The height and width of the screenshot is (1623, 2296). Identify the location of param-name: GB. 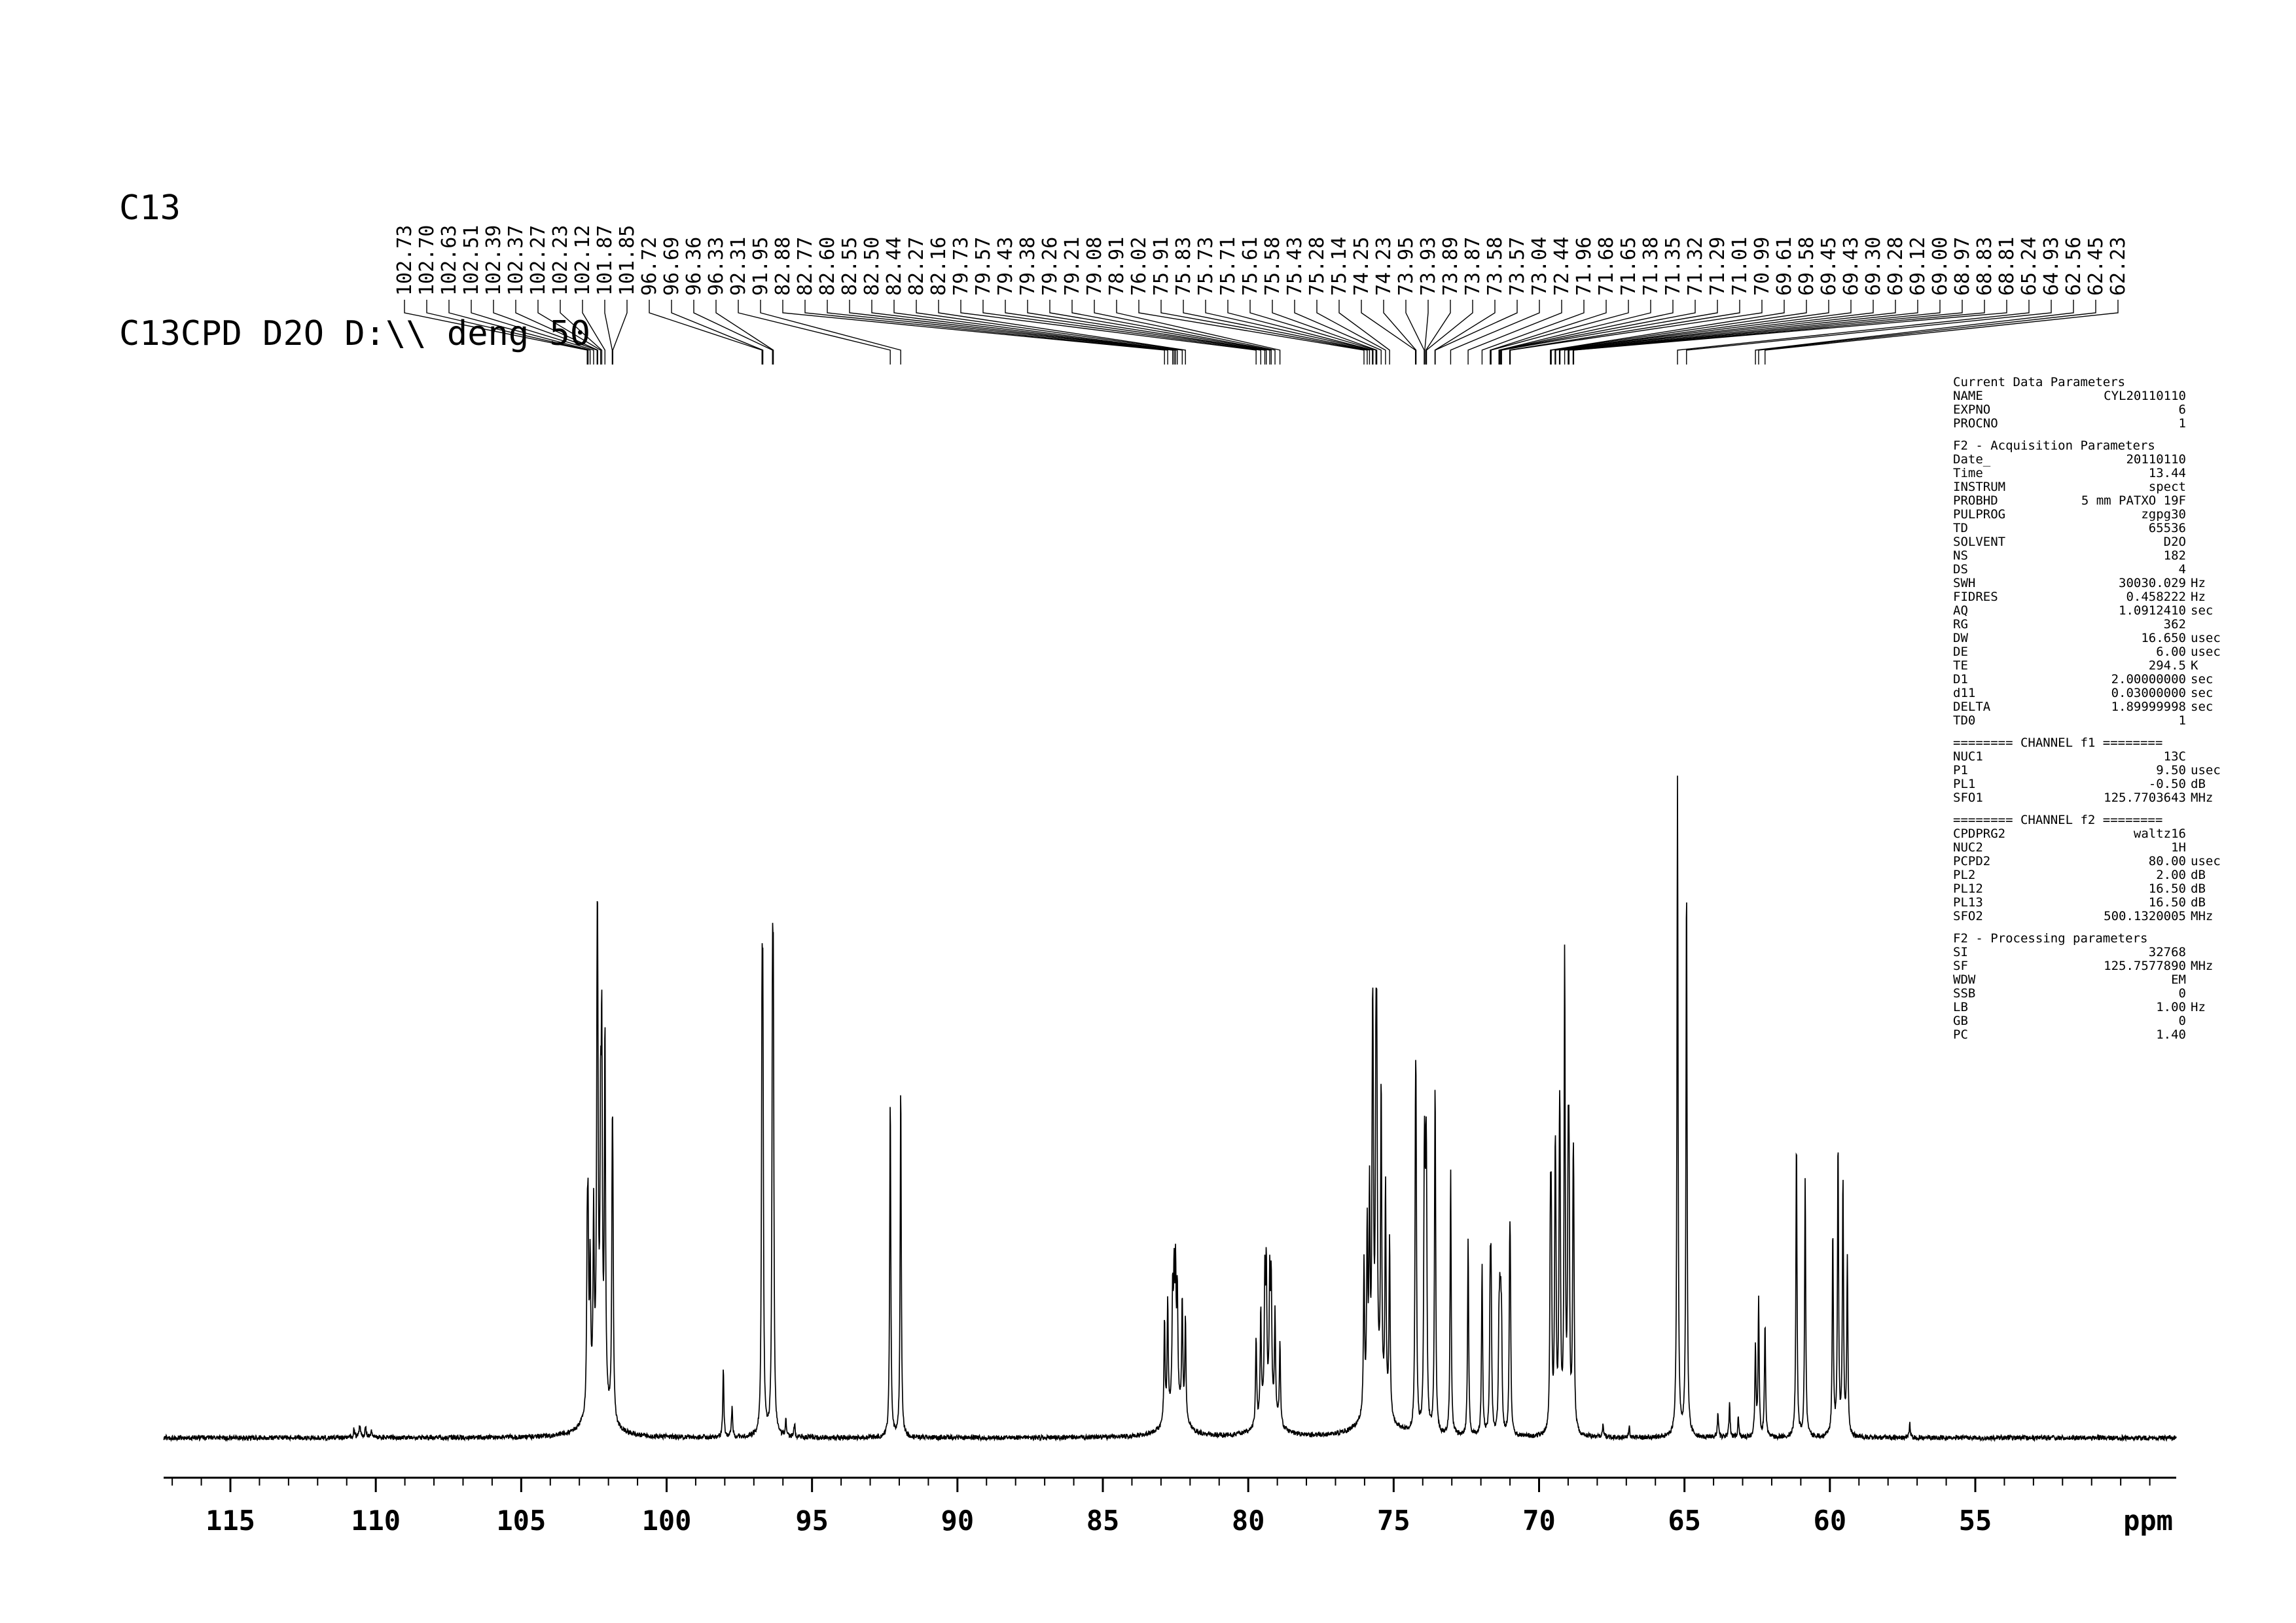
(1960, 1021).